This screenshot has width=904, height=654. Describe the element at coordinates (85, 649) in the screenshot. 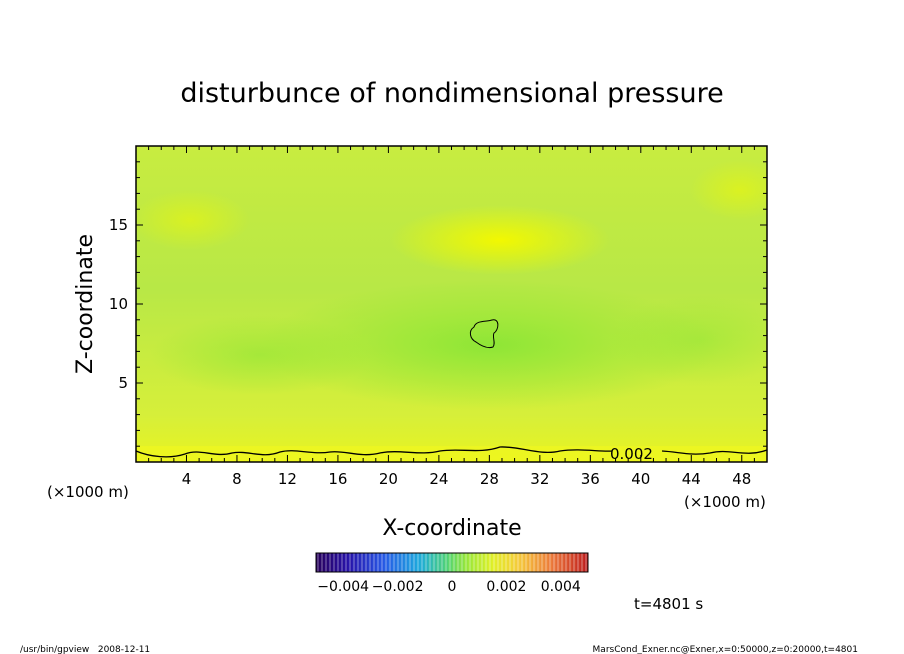

I see `footer-left: /usr/bin/gpview 2008-12-11` at that location.